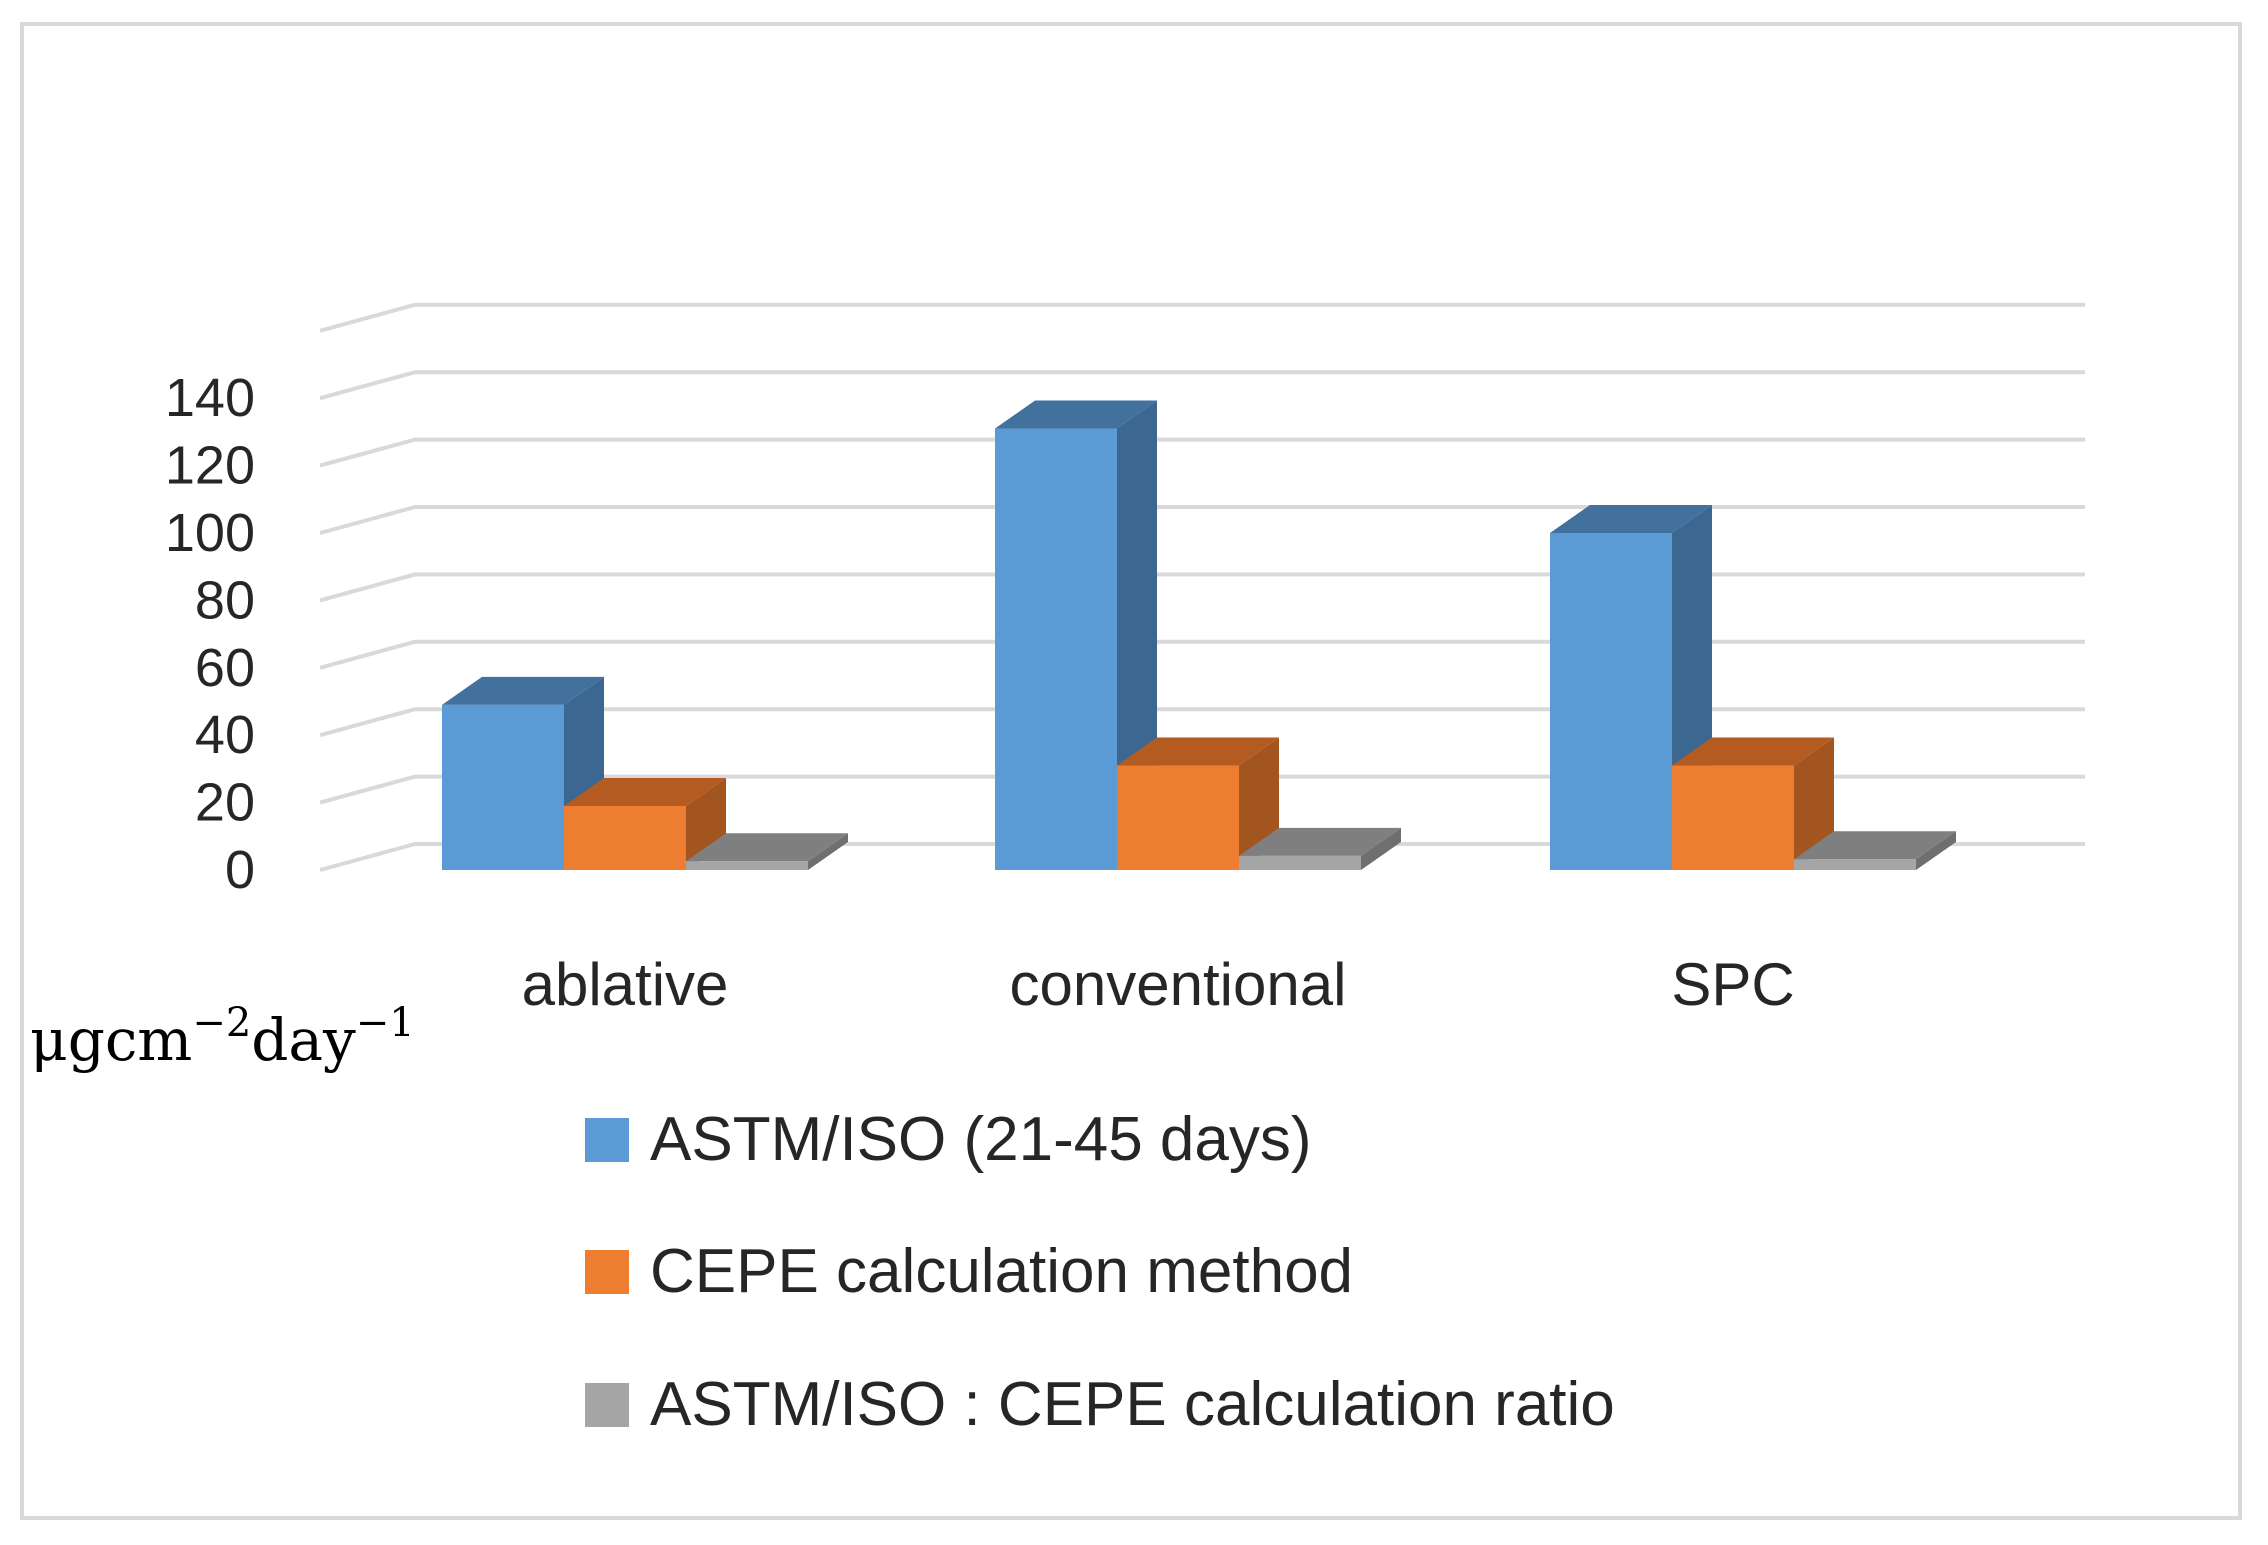 Image resolution: width=2268 pixels, height=1545 pixels. Describe the element at coordinates (225, 600) in the screenshot. I see `y-tick-label: 80` at that location.